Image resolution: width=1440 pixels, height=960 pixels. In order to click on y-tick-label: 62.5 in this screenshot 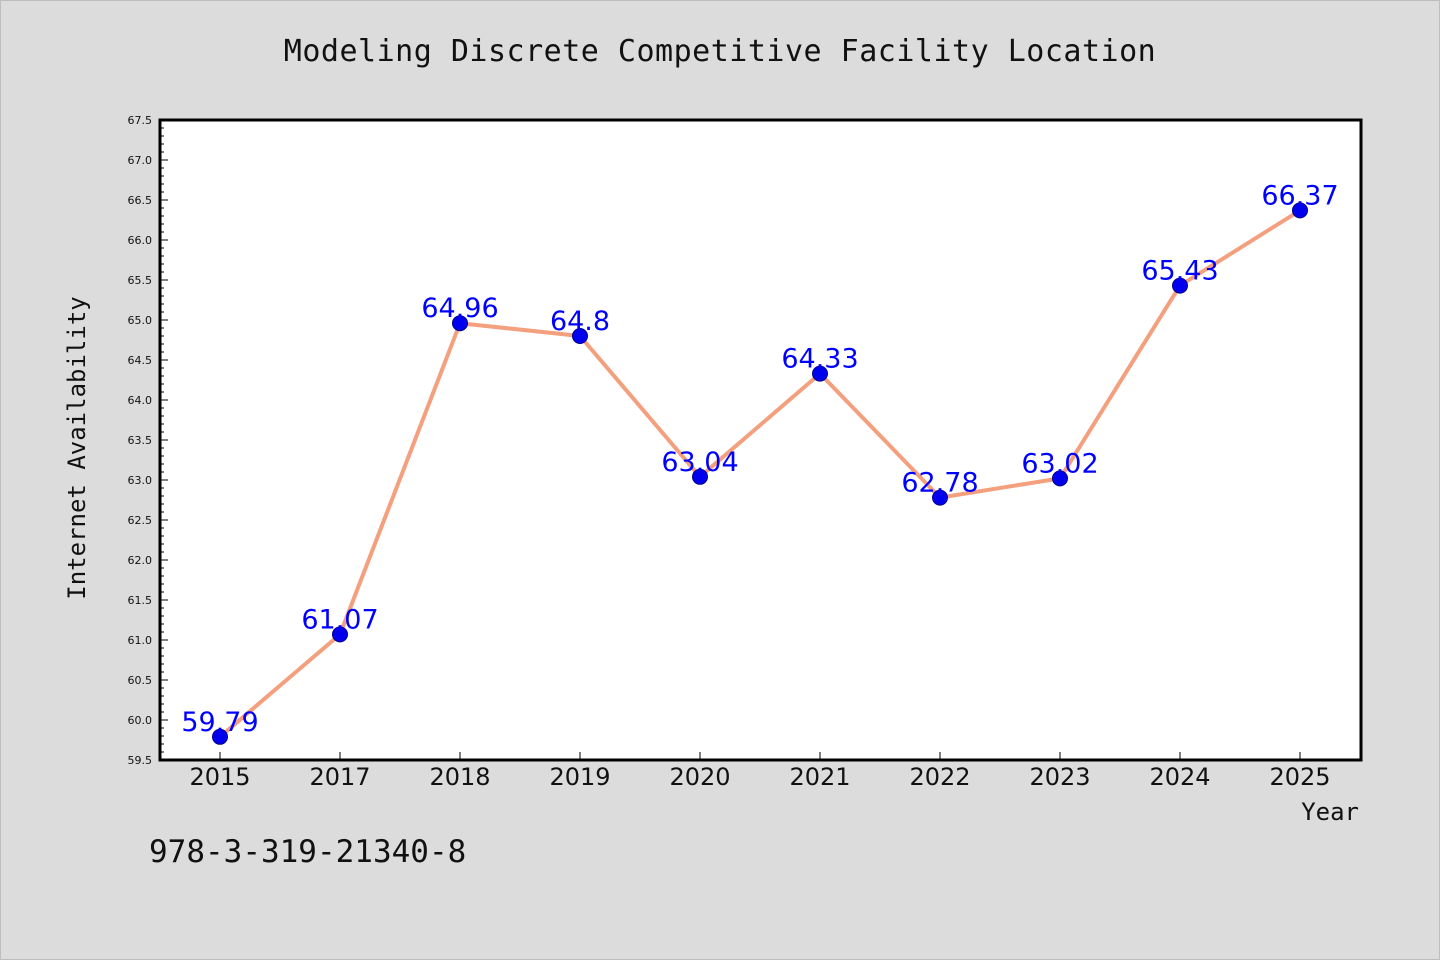, I will do `click(140, 520)`.